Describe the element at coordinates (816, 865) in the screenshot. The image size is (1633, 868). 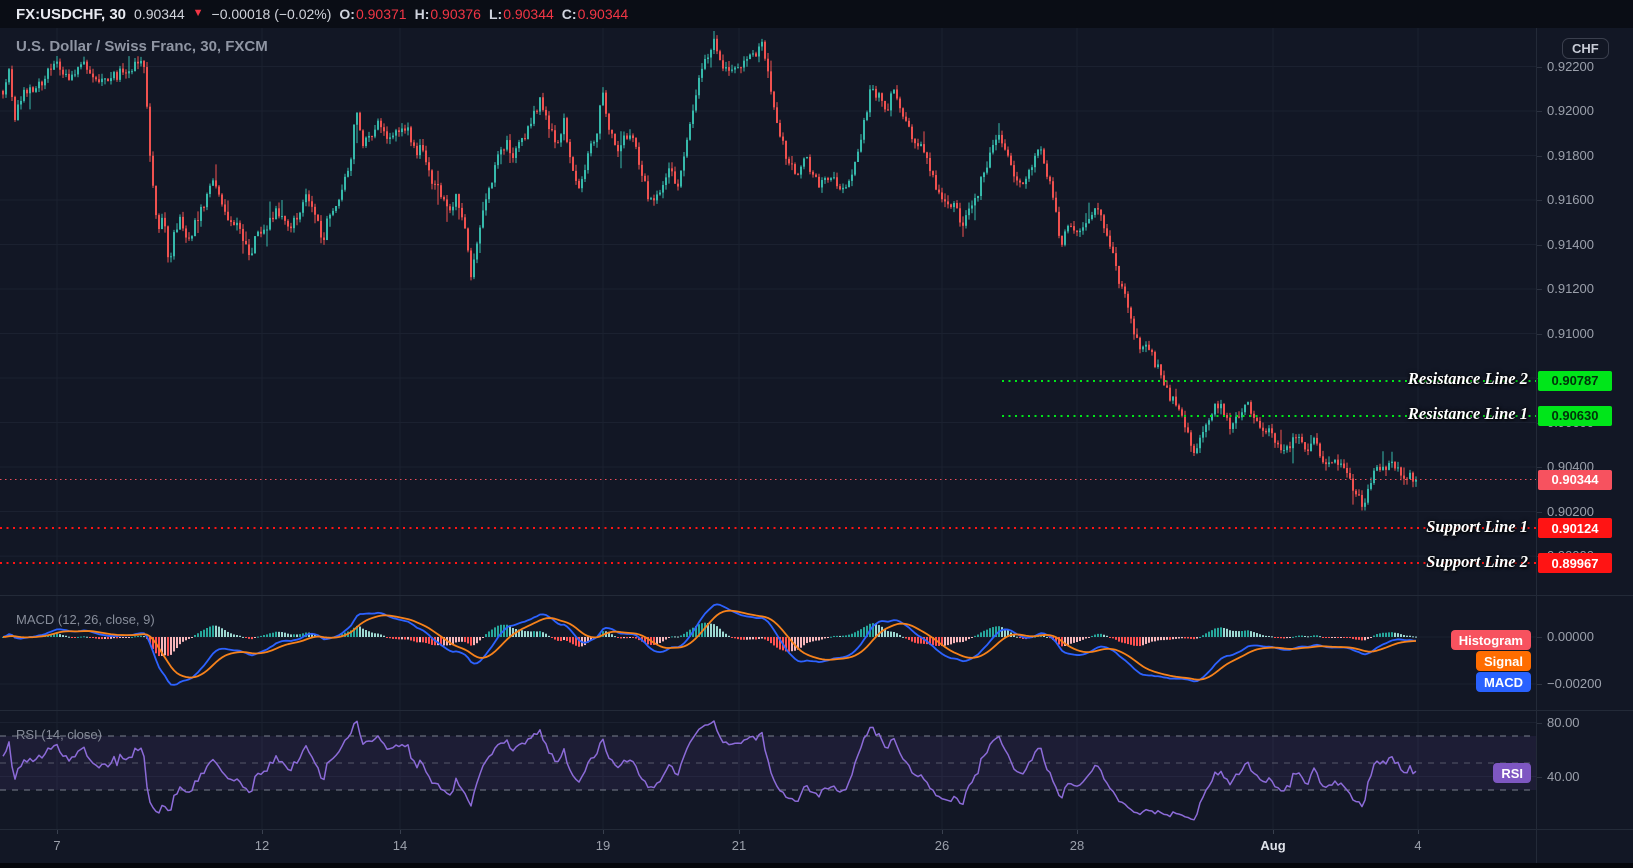
I see `bottom-strip` at that location.